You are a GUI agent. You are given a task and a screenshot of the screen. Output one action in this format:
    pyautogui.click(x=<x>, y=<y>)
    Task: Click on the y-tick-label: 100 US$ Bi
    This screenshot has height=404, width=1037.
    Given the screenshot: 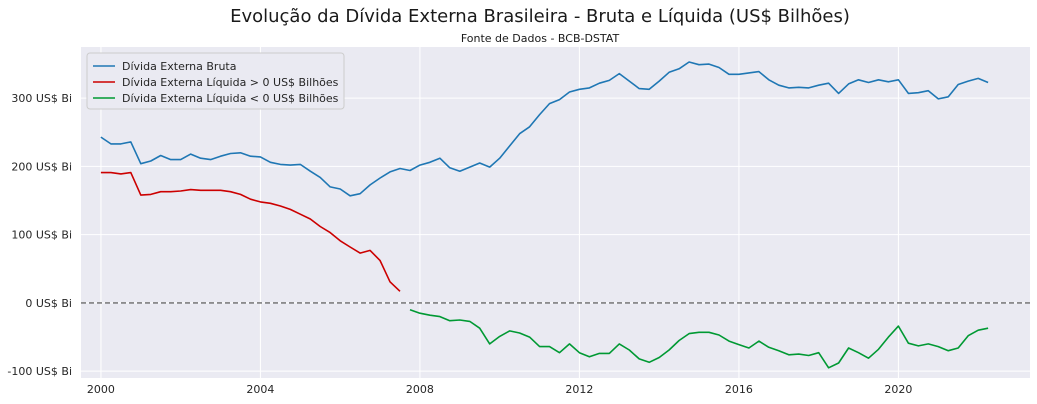 What is the action you would take?
    pyautogui.click(x=41, y=235)
    